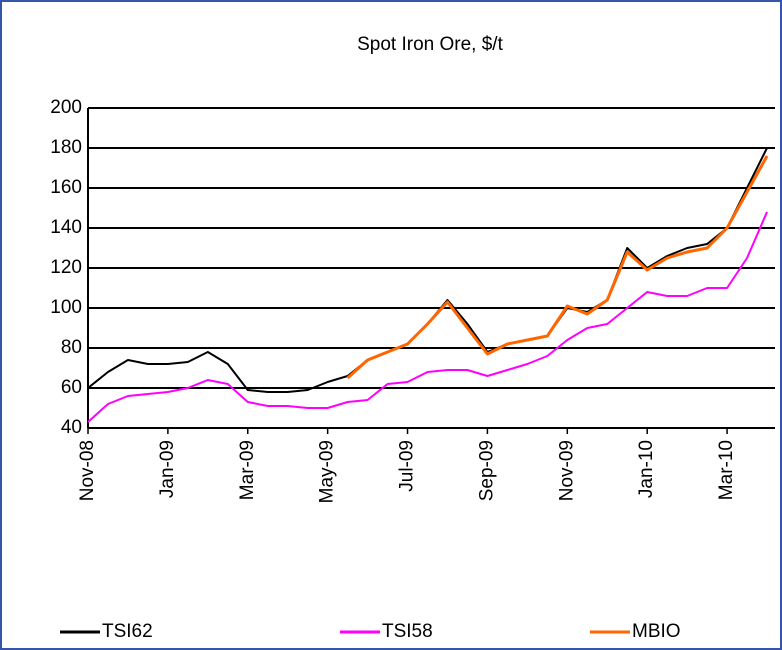 Image resolution: width=782 pixels, height=650 pixels. I want to click on y-tick-label: 140, so click(66, 227).